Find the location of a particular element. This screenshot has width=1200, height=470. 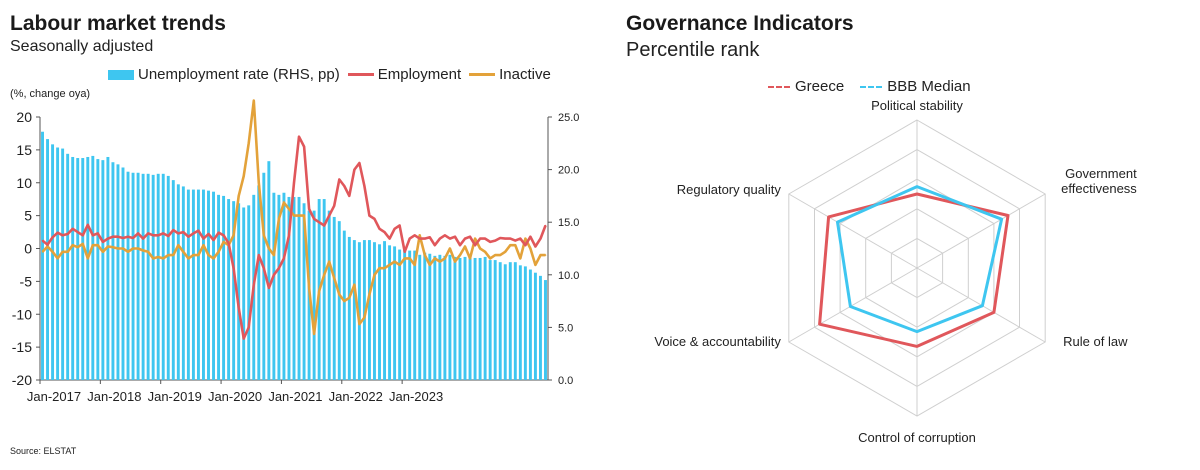

left-tick-label: 10 is located at coordinates (24, 183).